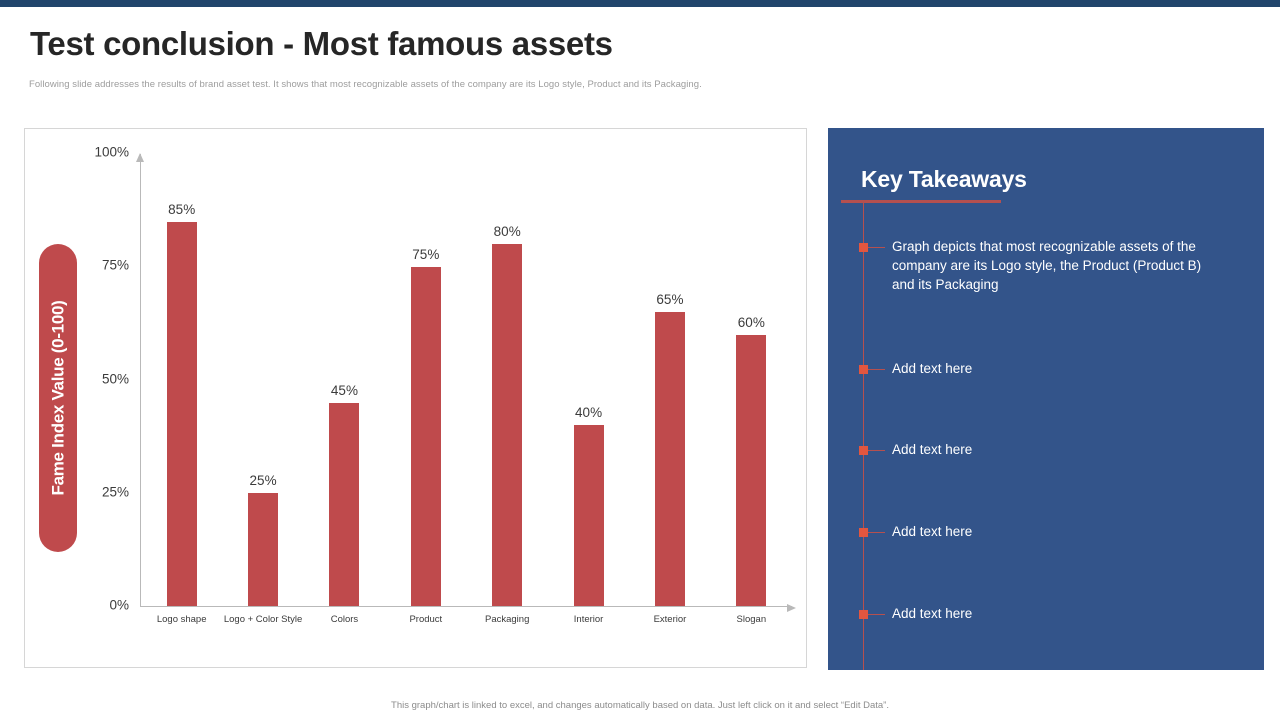 The height and width of the screenshot is (720, 1280). What do you see at coordinates (791, 607) in the screenshot?
I see `x-axis-arrow-icon` at bounding box center [791, 607].